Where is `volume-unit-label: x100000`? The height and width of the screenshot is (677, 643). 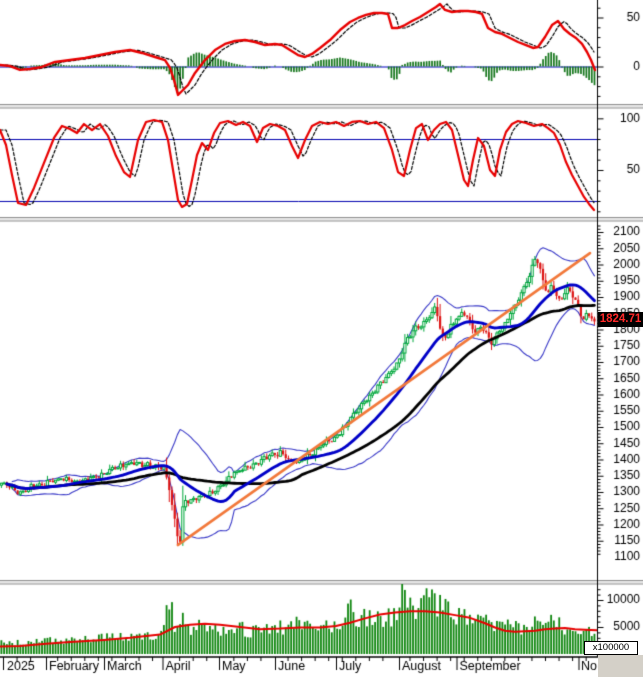 volume-unit-label: x100000 is located at coordinates (611, 648).